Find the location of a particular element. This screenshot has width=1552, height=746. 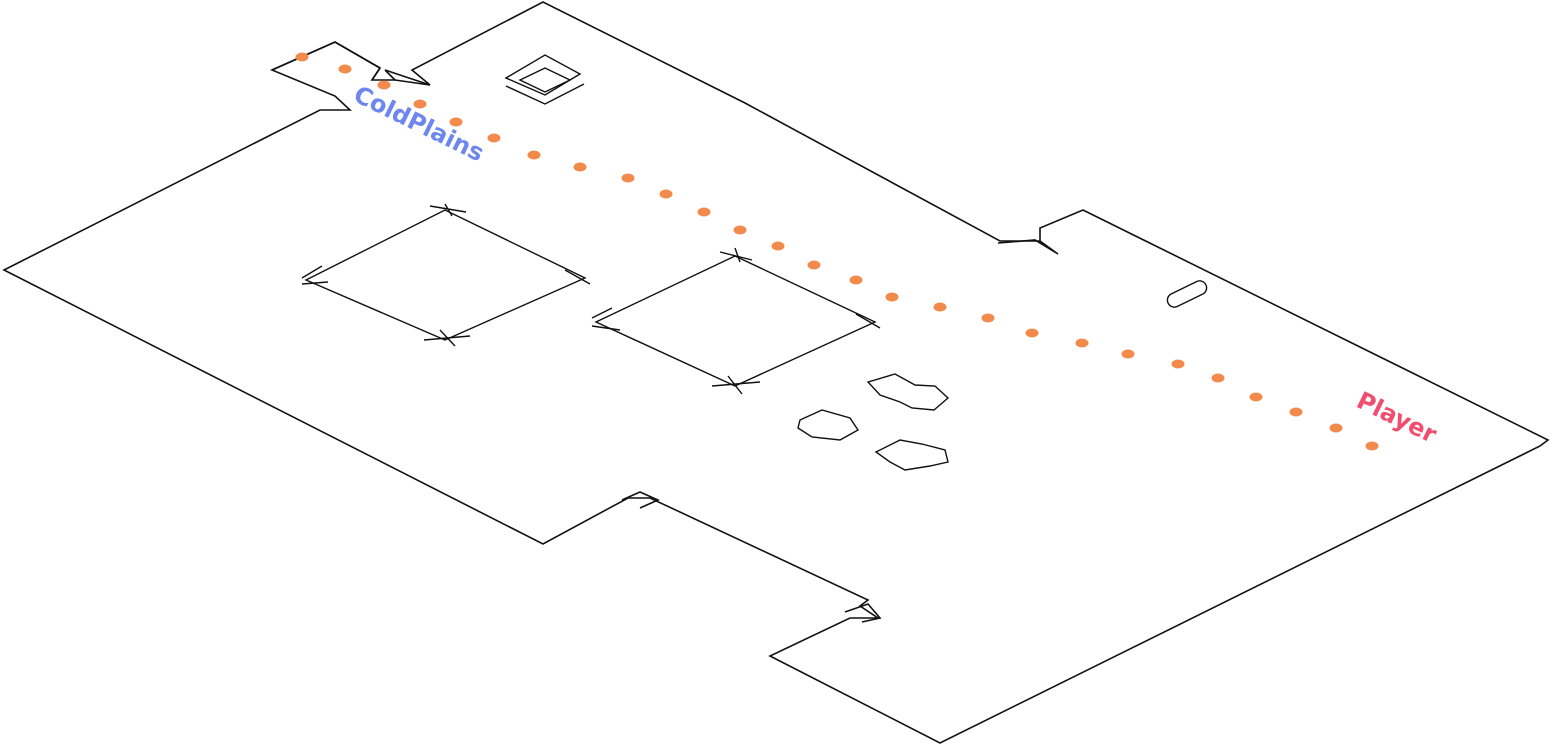

diamond-obstacle-left-marks is located at coordinates (446, 275).